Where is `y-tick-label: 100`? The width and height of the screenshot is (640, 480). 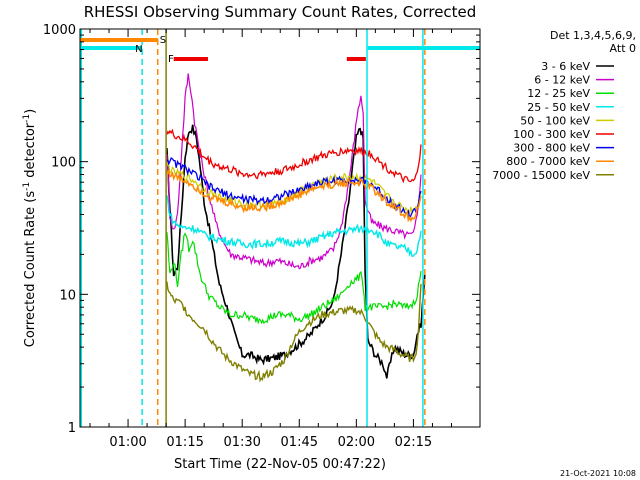
y-tick-label: 100 is located at coordinates (63, 163).